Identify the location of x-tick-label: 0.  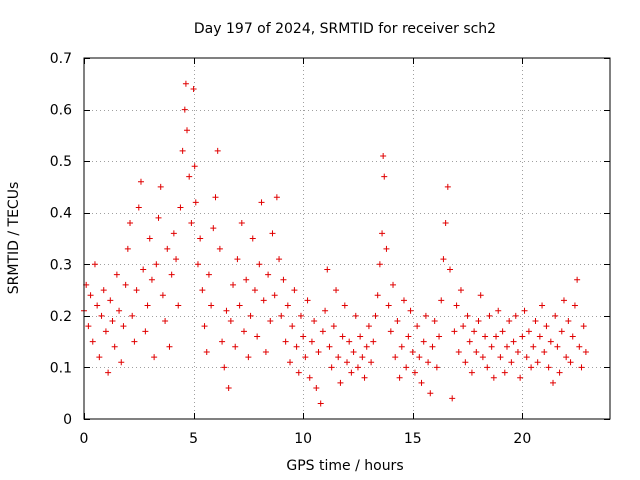
(84, 439).